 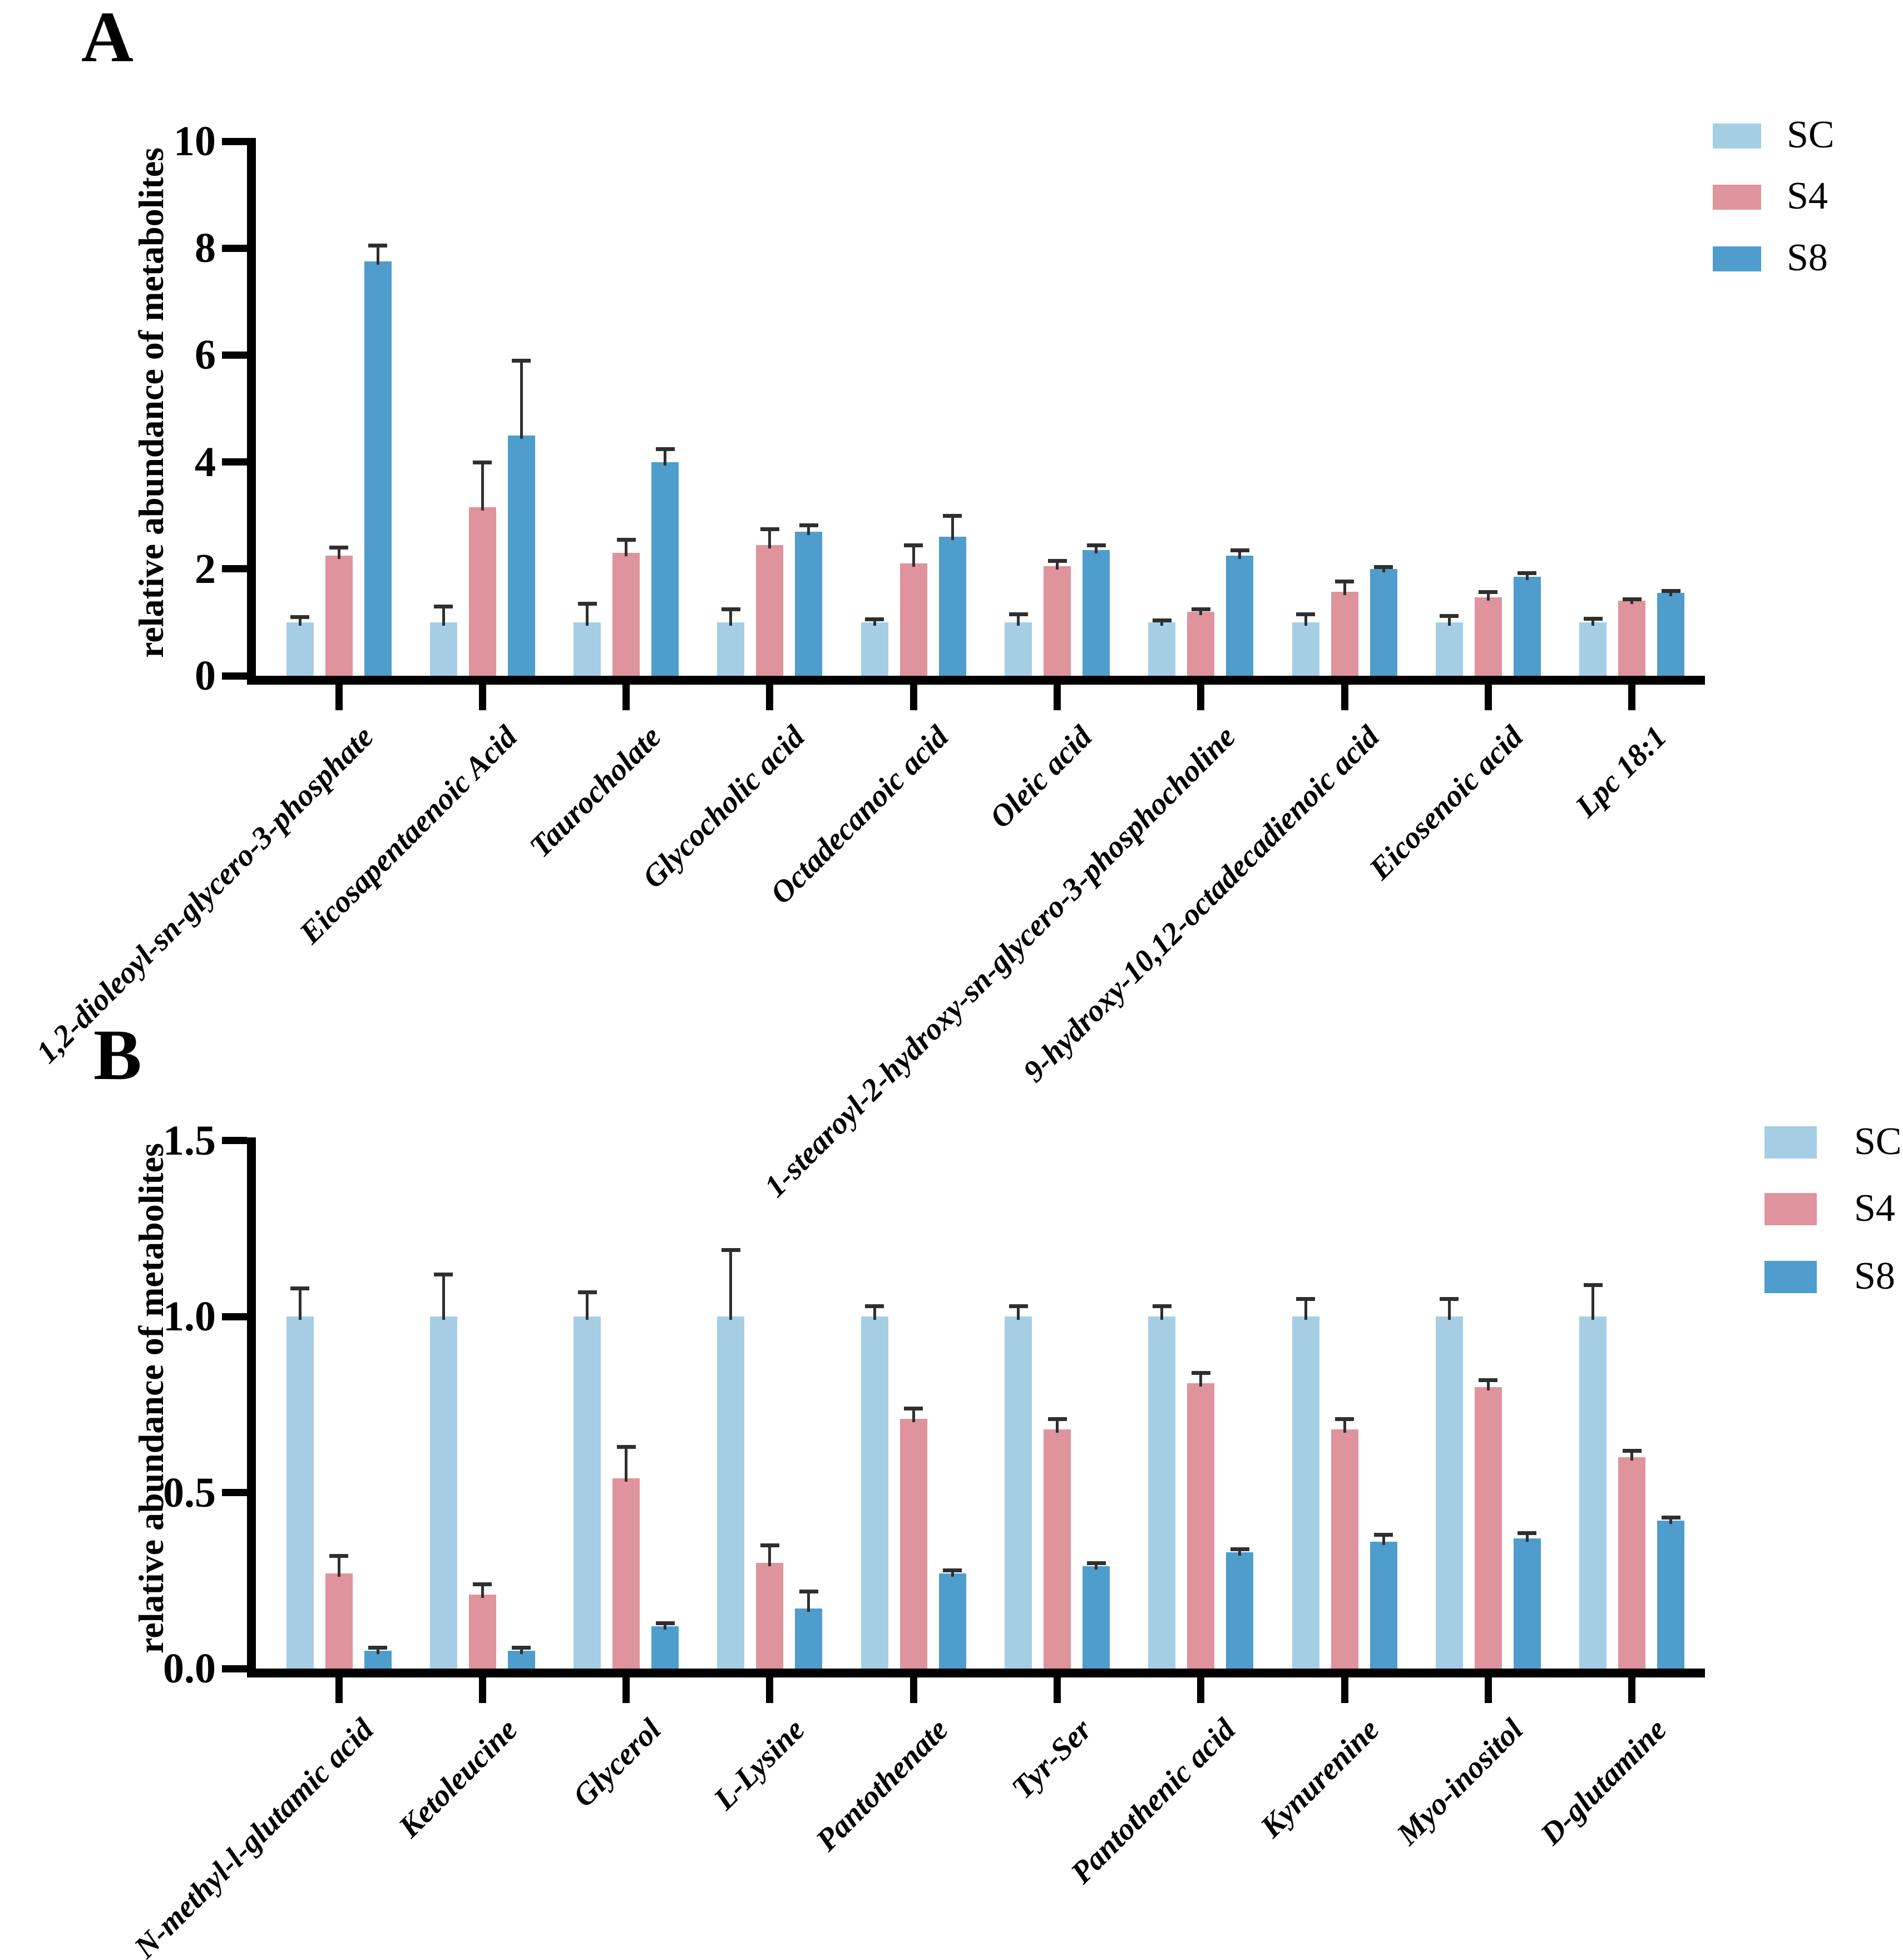 I want to click on panel-a-y-axis-title: relative abundance of metabolites, so click(x=151, y=403).